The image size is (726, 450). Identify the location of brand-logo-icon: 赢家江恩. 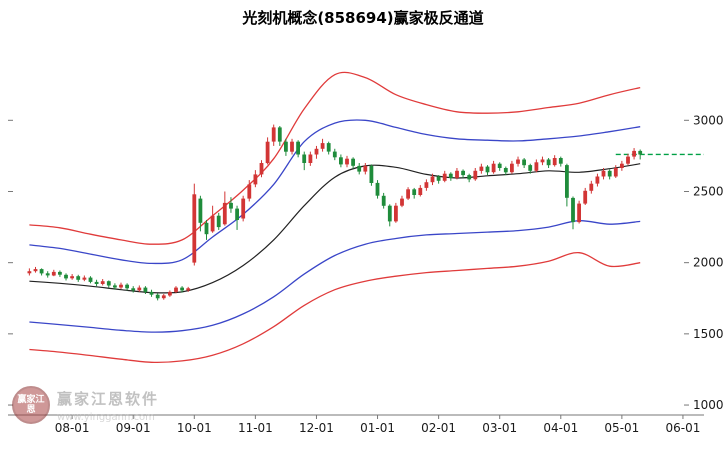
(31, 405).